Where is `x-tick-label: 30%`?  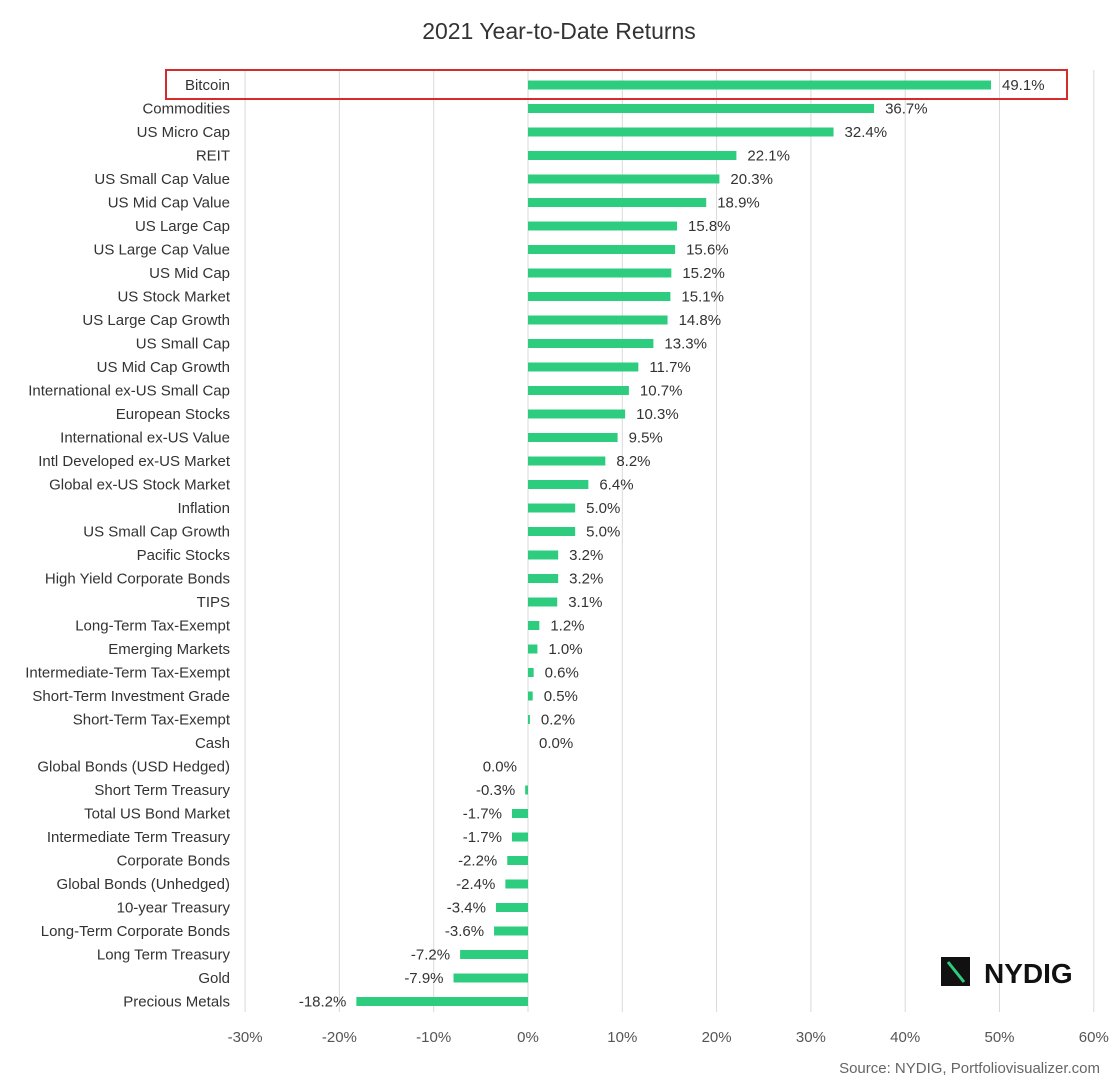
x-tick-label: 30% is located at coordinates (811, 1037).